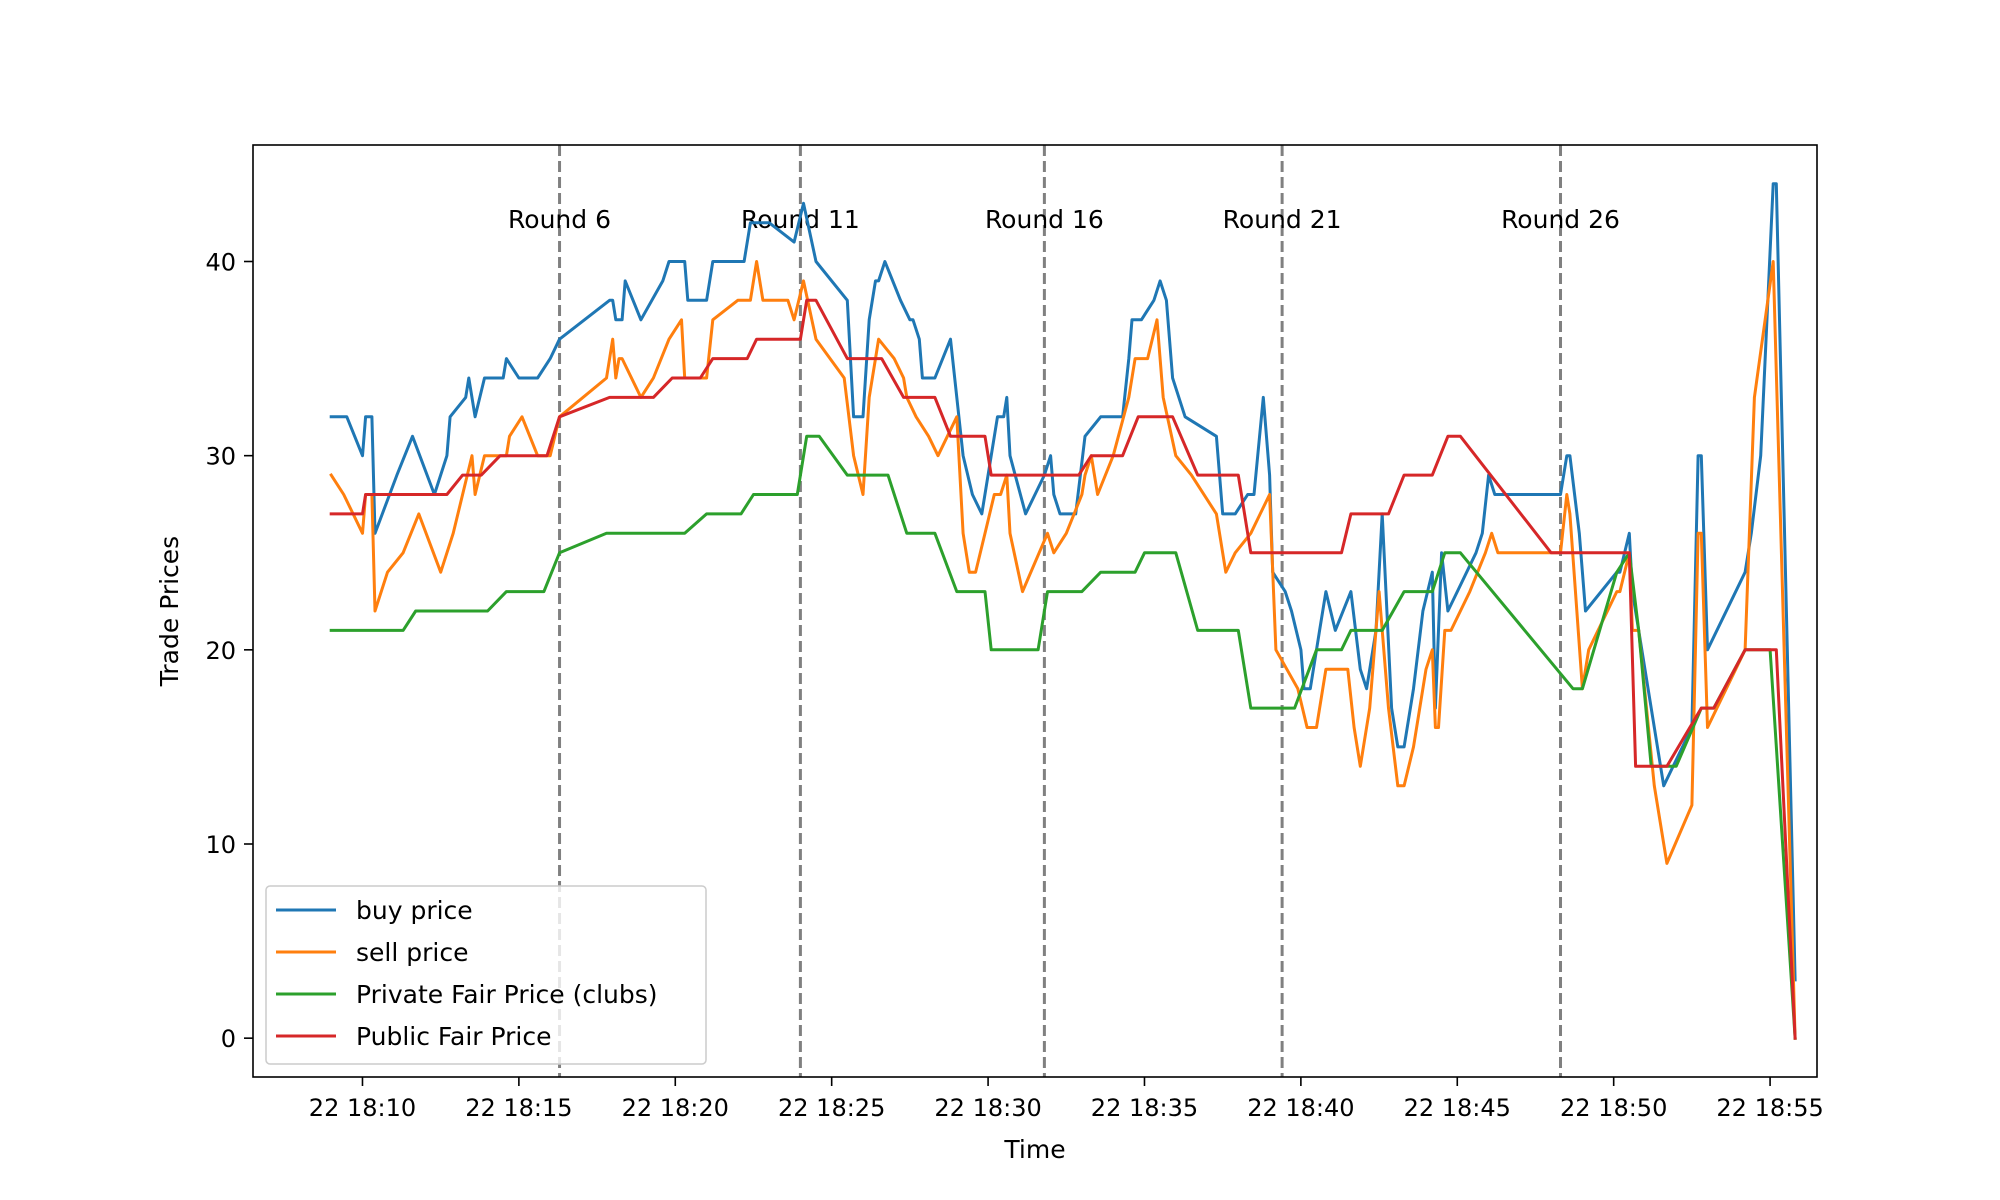  I want to click on legend-label-buy-price: buy price, so click(414, 910).